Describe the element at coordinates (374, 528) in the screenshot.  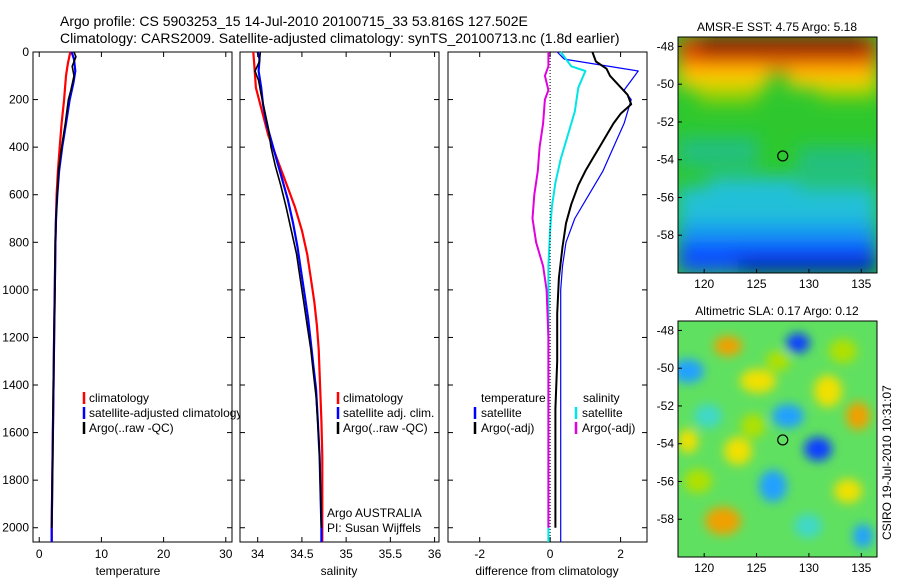
I see `annotation-pi: PI: Susan Wijffels` at that location.